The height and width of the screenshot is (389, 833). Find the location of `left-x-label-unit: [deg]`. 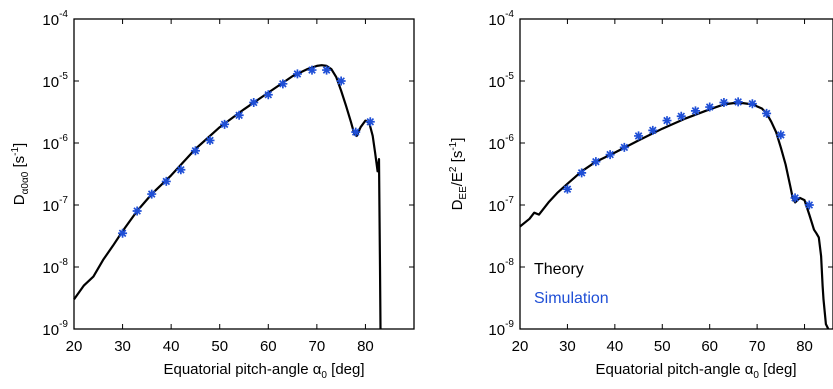

left-x-label-unit: [deg] is located at coordinates (346, 369).